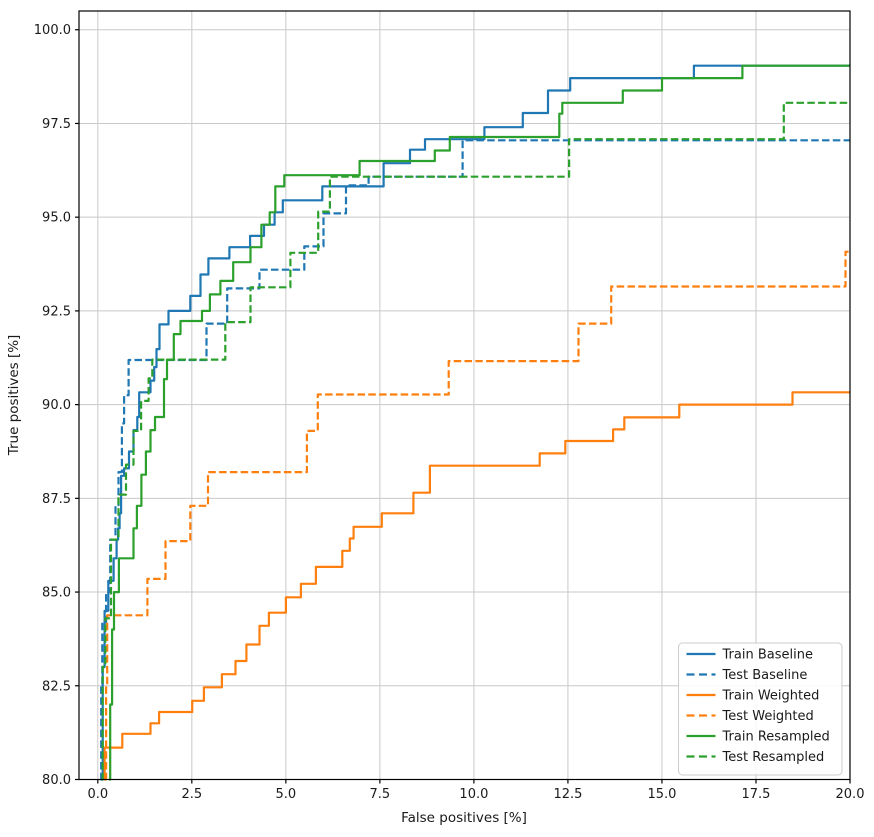 The image size is (874, 837). Describe the element at coordinates (191, 794) in the screenshot. I see `x-tick-label: 2.5` at that location.